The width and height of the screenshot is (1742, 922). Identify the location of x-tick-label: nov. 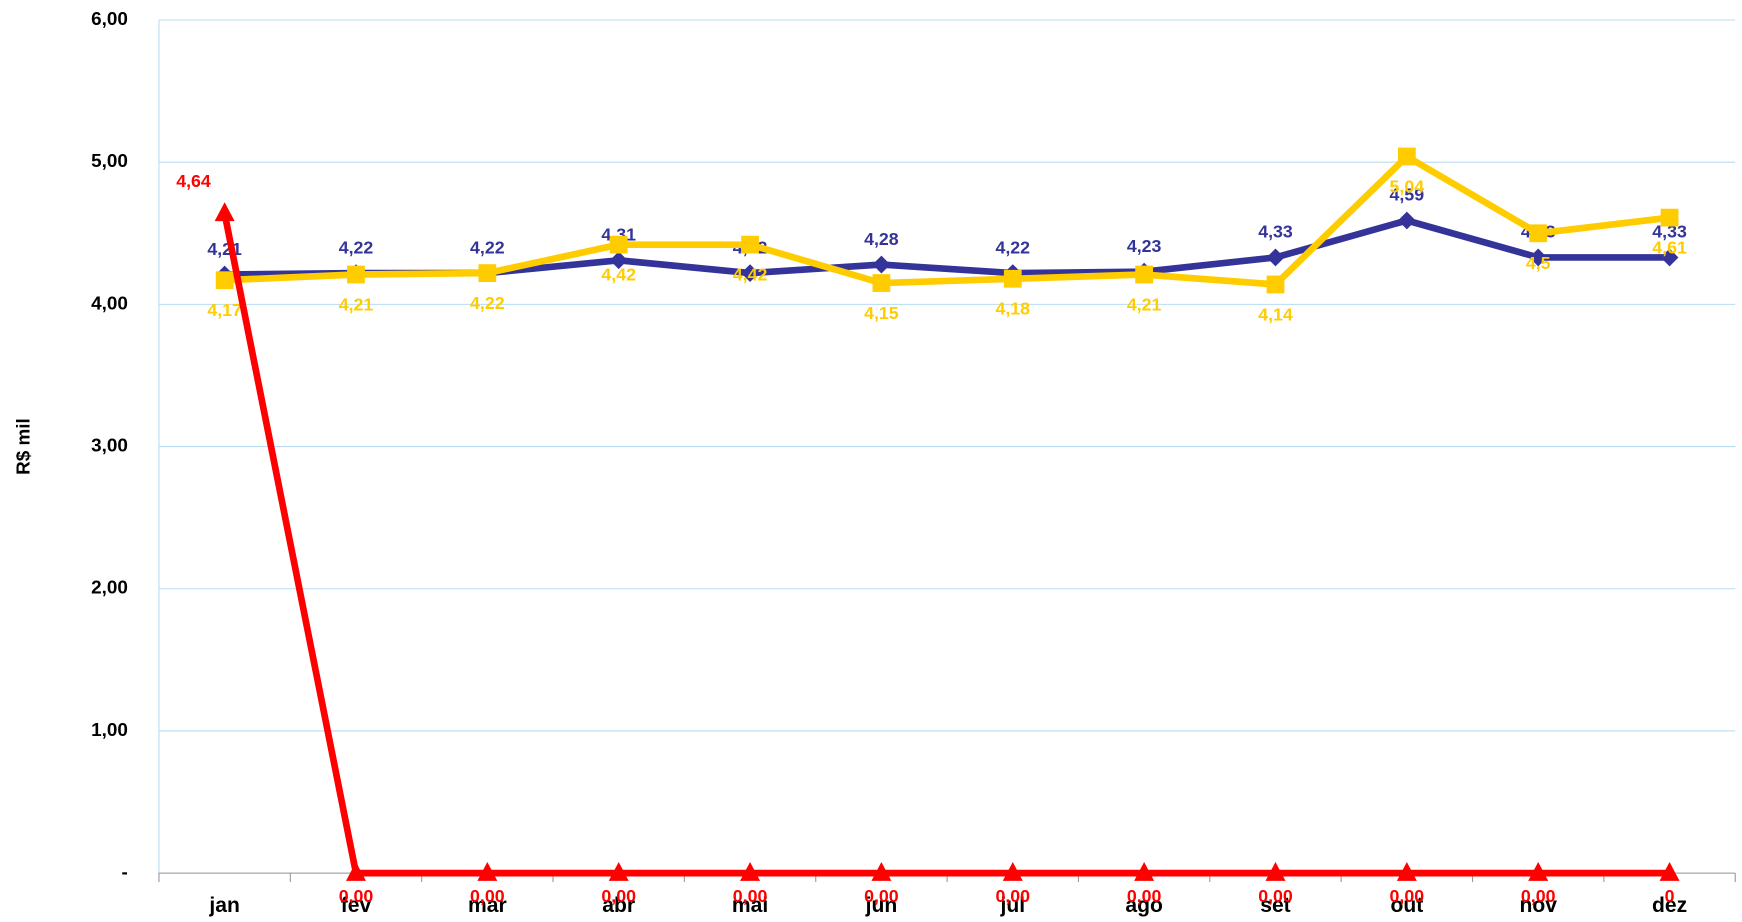
(1538, 905).